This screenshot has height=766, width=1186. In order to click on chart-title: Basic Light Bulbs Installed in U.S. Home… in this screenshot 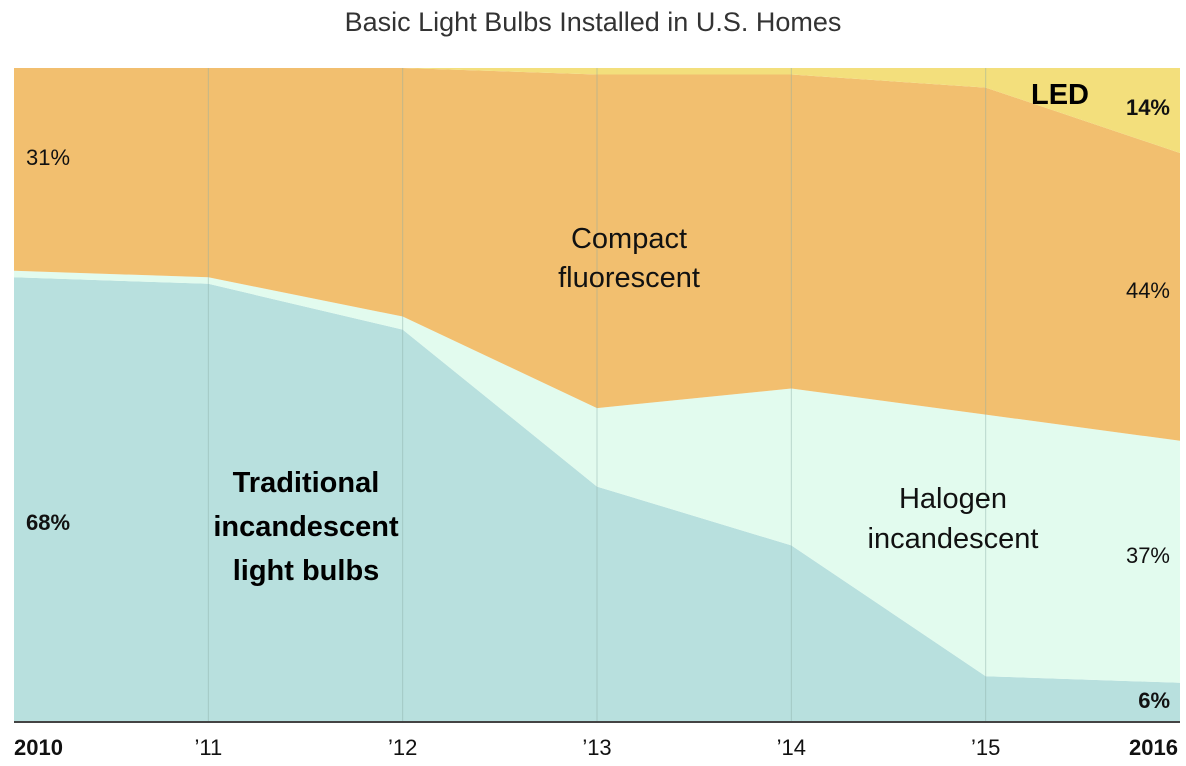, I will do `click(593, 22)`.